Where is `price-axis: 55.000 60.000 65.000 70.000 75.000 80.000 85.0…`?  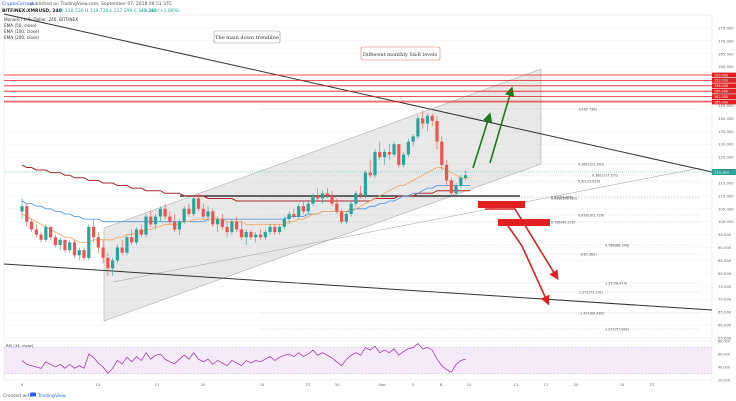 price-axis: 55.000 60.000 65.000 70.000 75.000 80.000 85.0… is located at coordinates (726, 182).